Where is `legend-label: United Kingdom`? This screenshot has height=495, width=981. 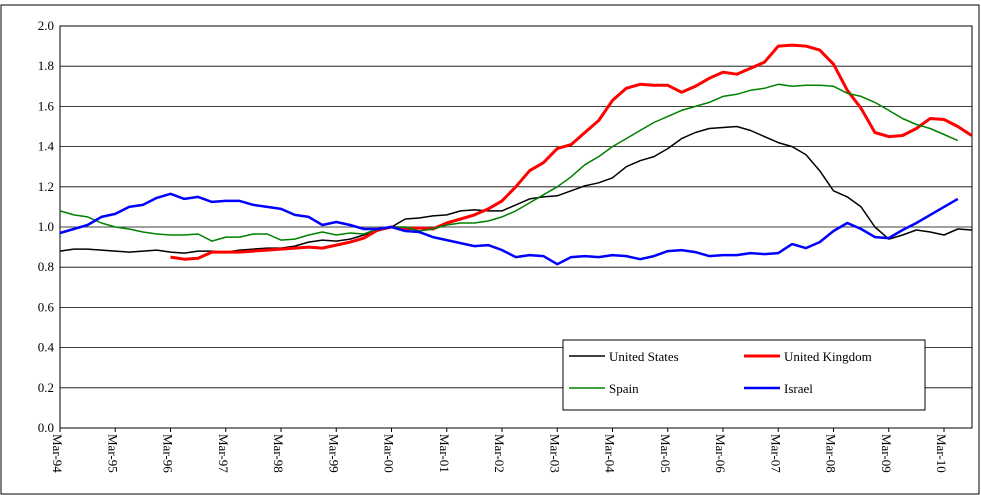
legend-label: United Kingdom is located at coordinates (828, 356).